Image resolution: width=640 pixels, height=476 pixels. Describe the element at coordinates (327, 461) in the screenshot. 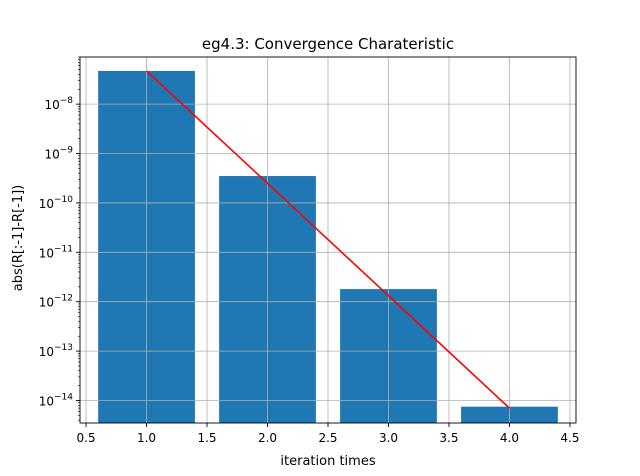

I see `x-axis-label: iteration times` at that location.